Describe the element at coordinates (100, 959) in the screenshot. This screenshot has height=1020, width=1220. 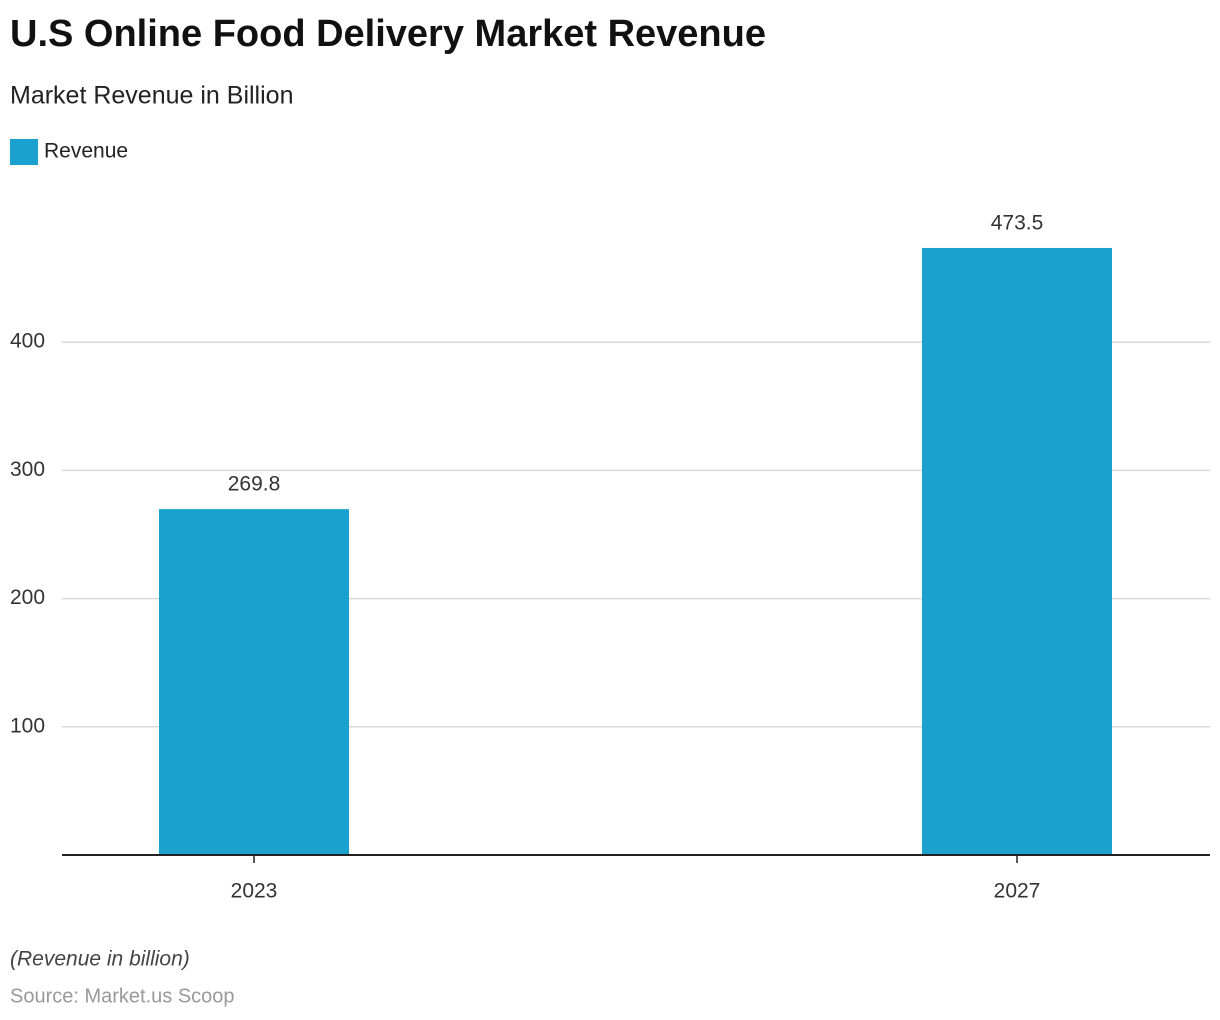
I see `note: (Revenue in billion)` at that location.